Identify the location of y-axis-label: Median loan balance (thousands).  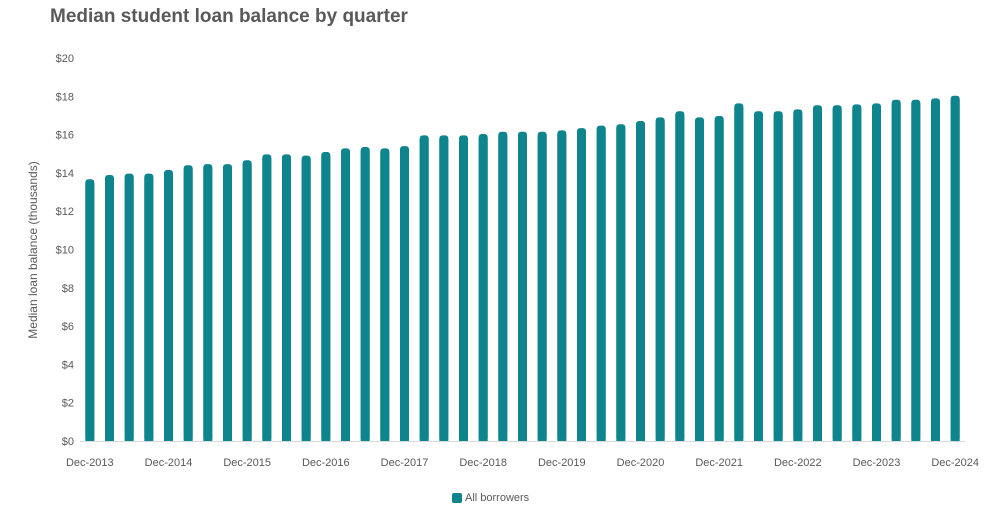
(33, 249).